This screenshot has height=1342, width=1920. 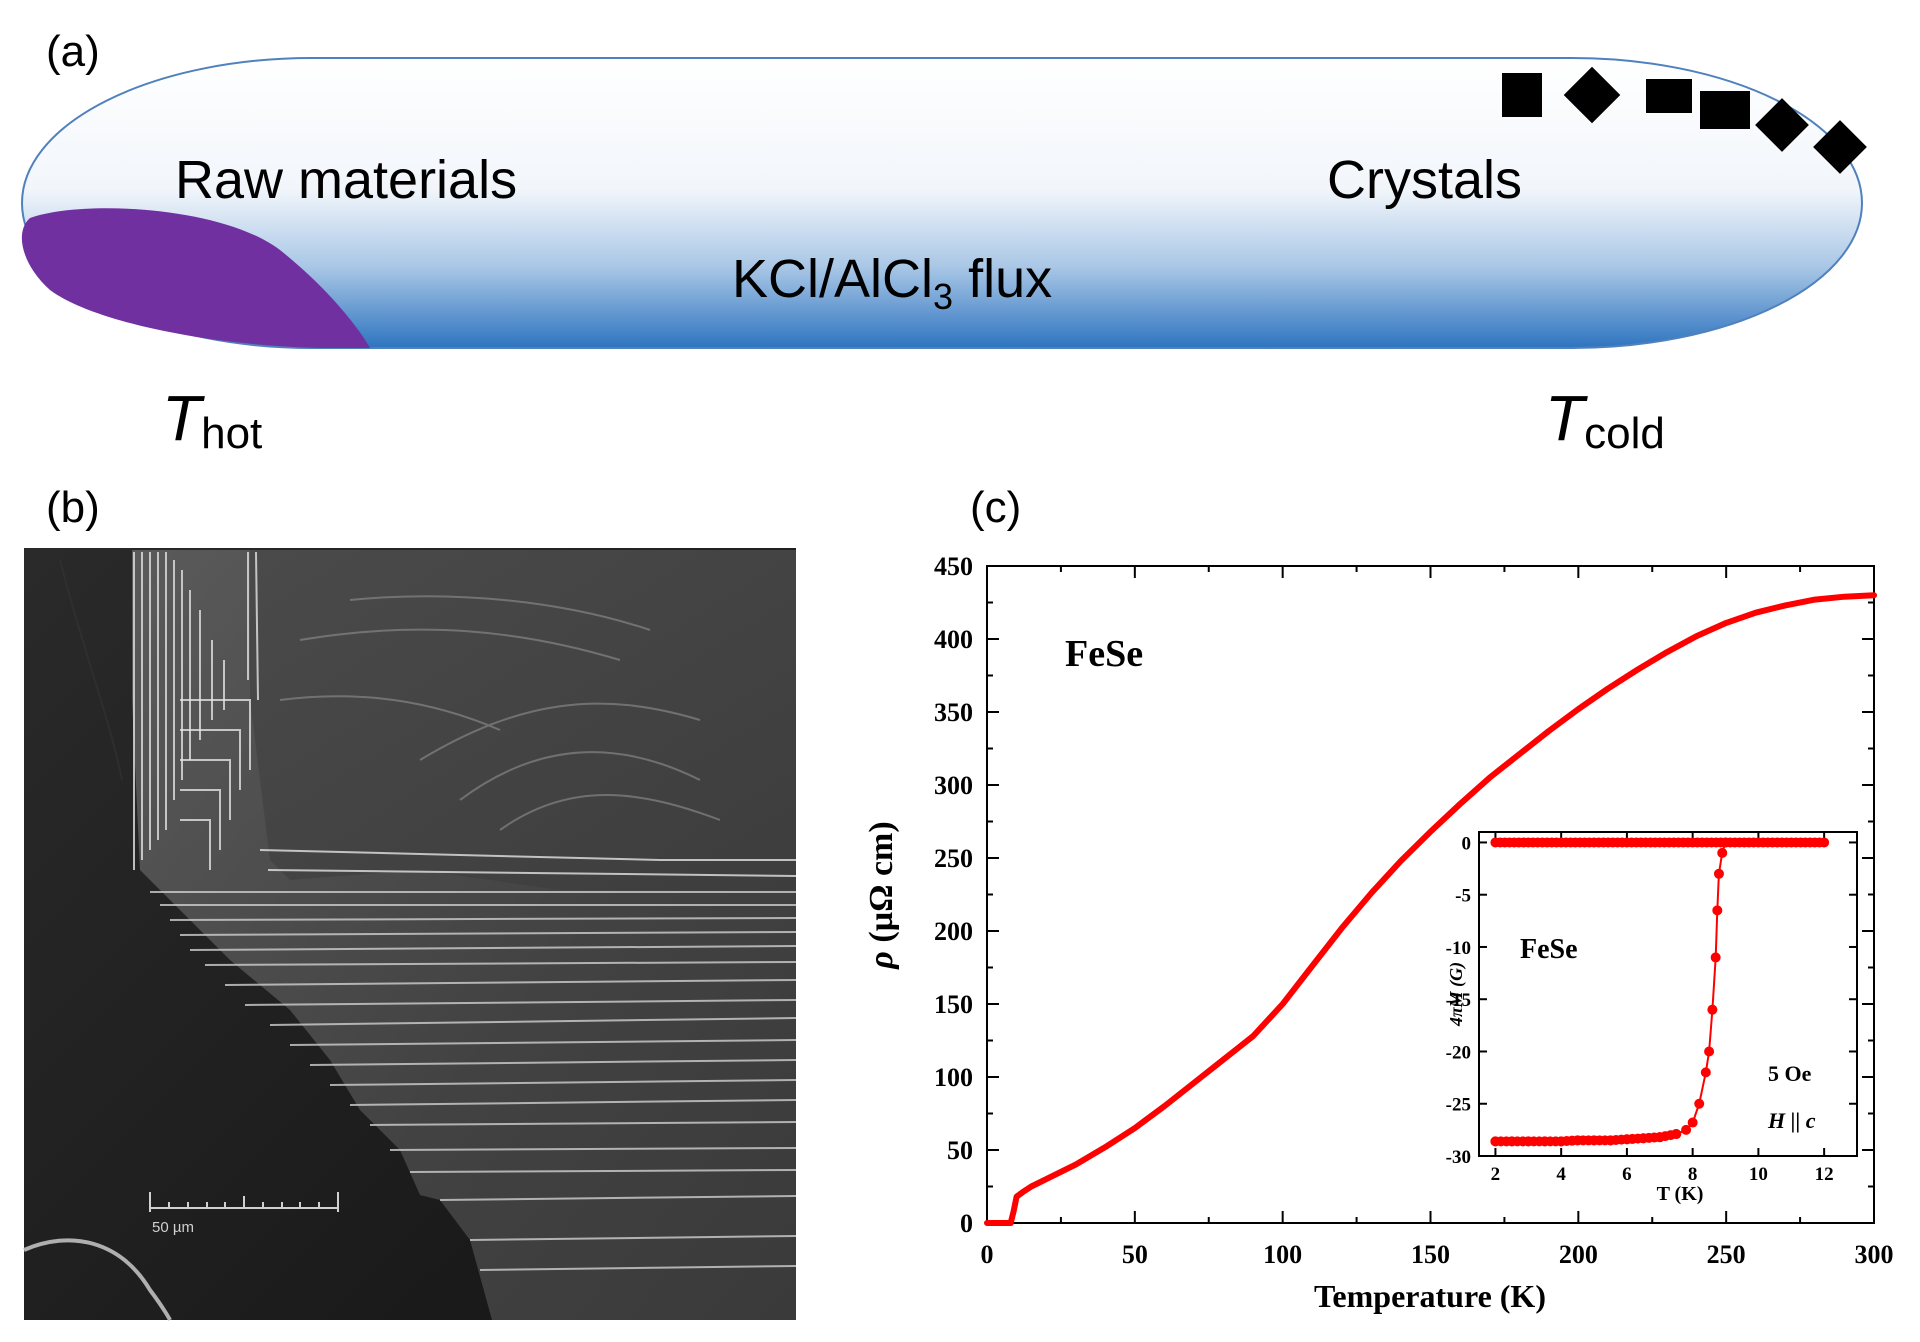 What do you see at coordinates (960, 1150) in the screenshot?
I see `y-tick-label: 50` at bounding box center [960, 1150].